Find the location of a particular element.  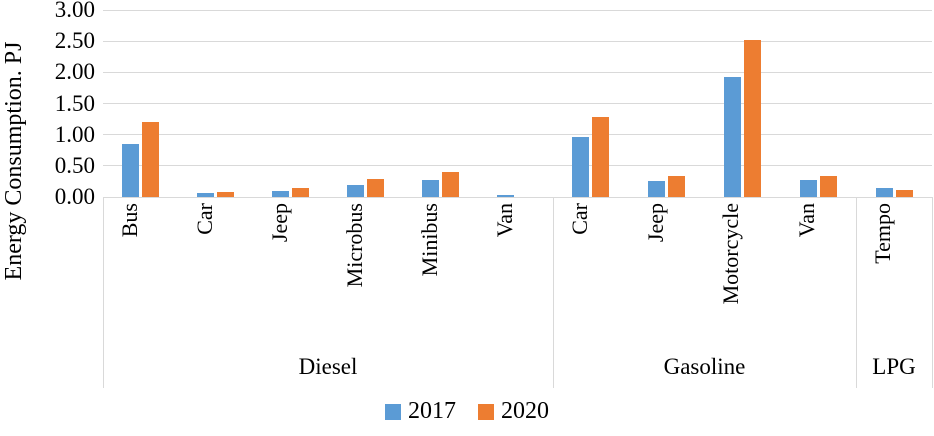

bar-2020-bus is located at coordinates (150, 159).